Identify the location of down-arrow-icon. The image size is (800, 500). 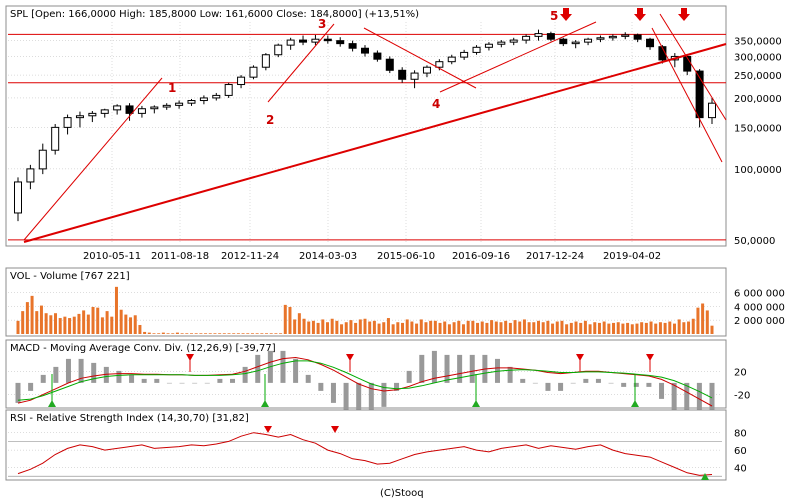
(640, 14).